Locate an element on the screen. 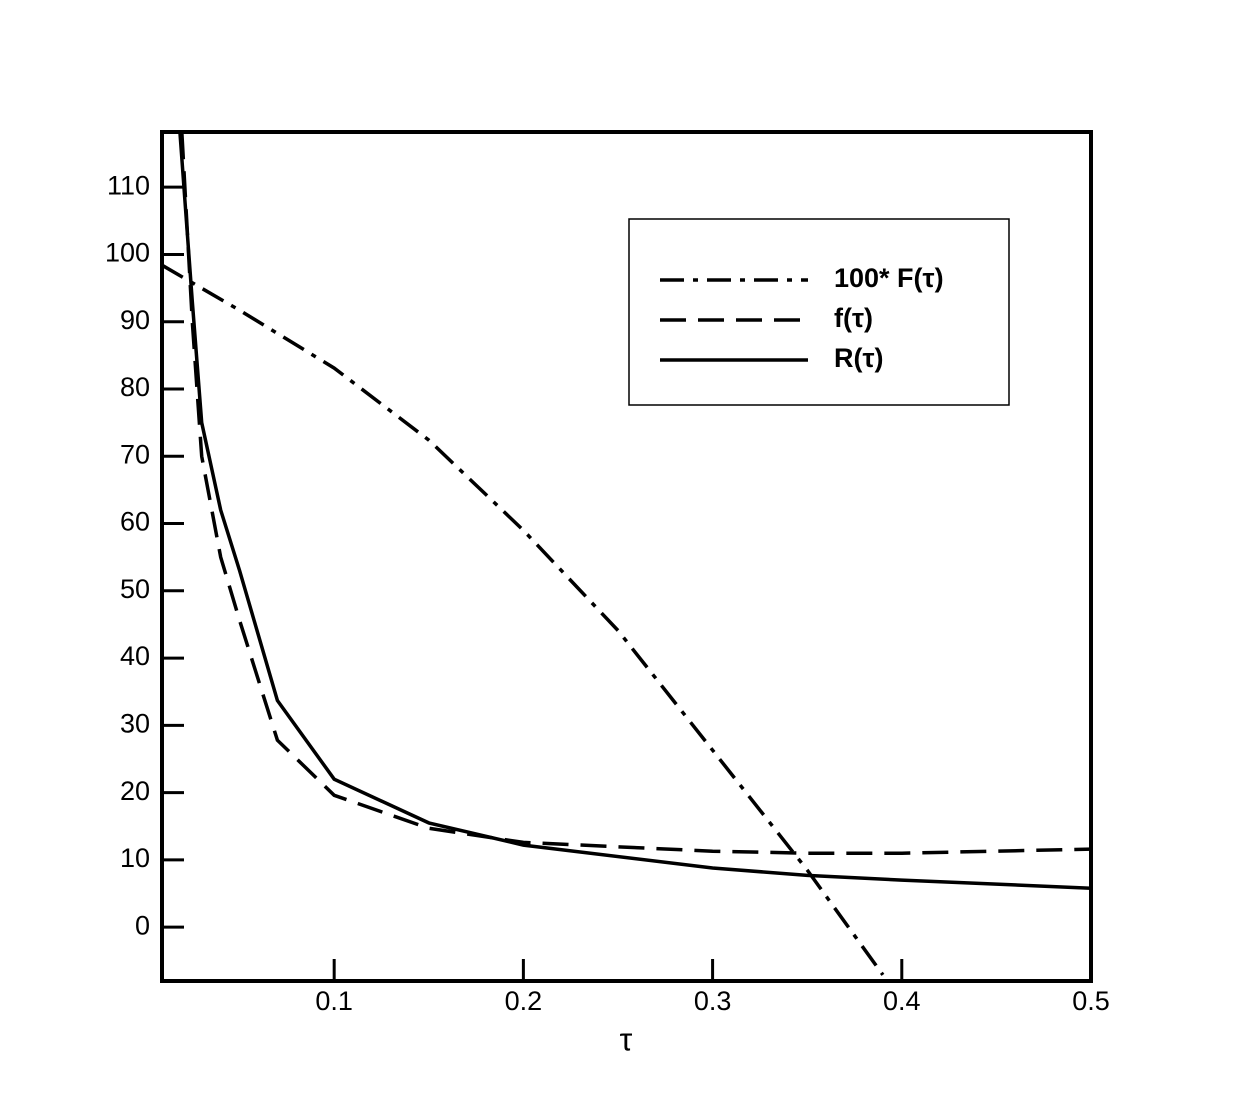  x-tick-label: 0.4 is located at coordinates (902, 1001).